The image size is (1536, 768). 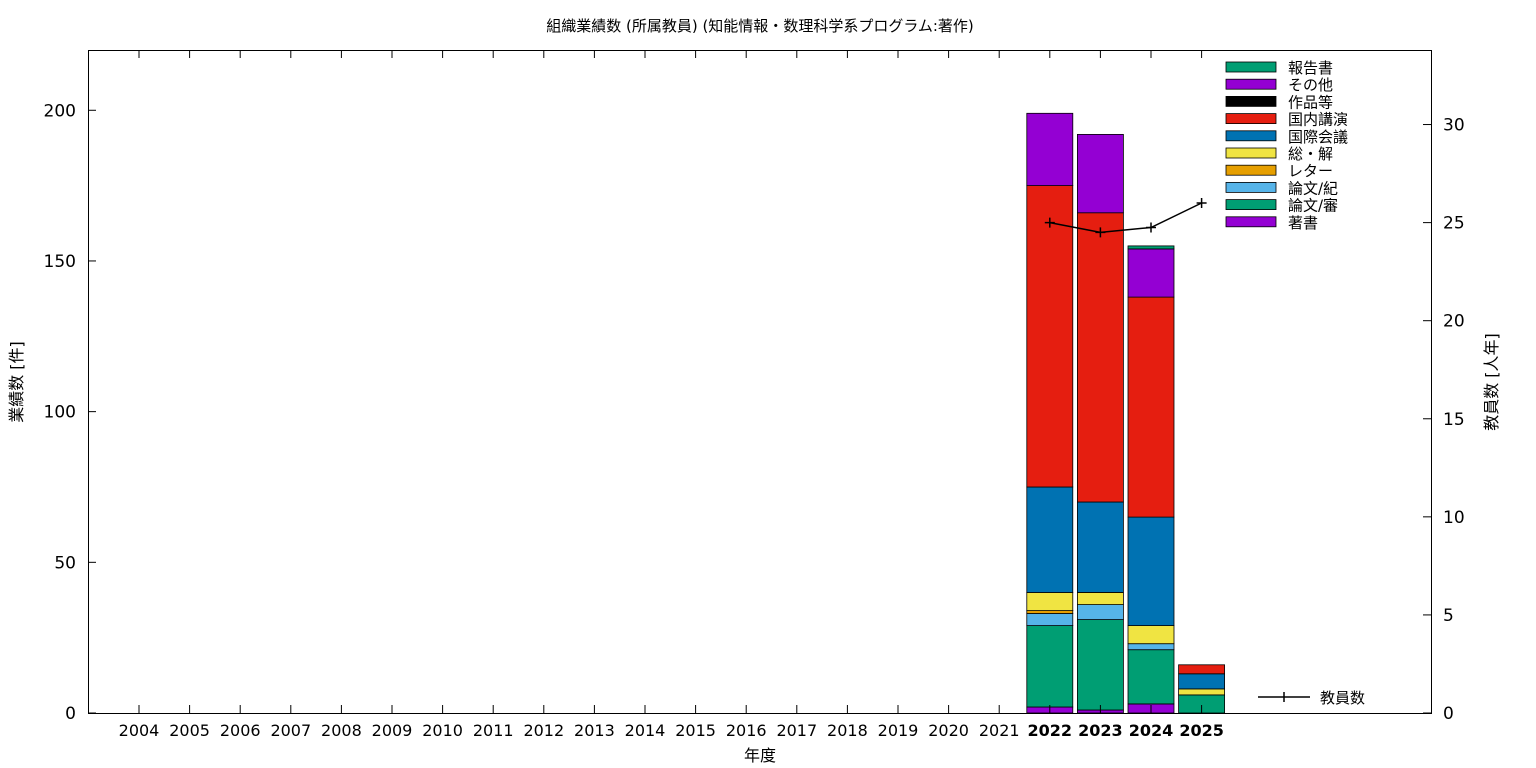 I want to click on legend-label: 報告書, so click(x=1310, y=68).